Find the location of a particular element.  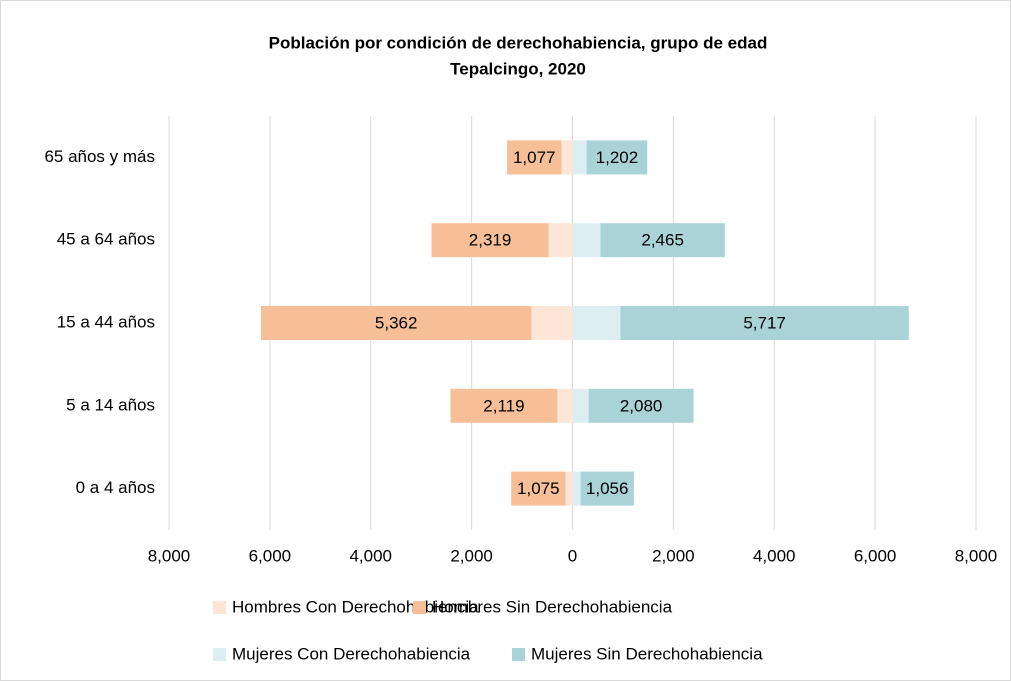

y-tick-label: 65 años y más is located at coordinates (99, 156).